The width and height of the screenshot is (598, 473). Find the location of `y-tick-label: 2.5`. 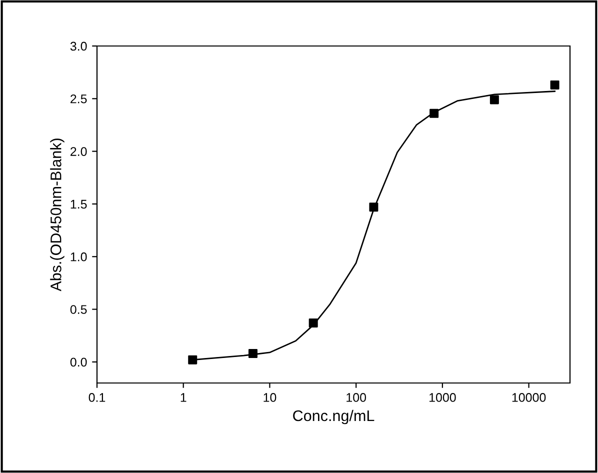

y-tick-label: 2.5 is located at coordinates (78, 99).